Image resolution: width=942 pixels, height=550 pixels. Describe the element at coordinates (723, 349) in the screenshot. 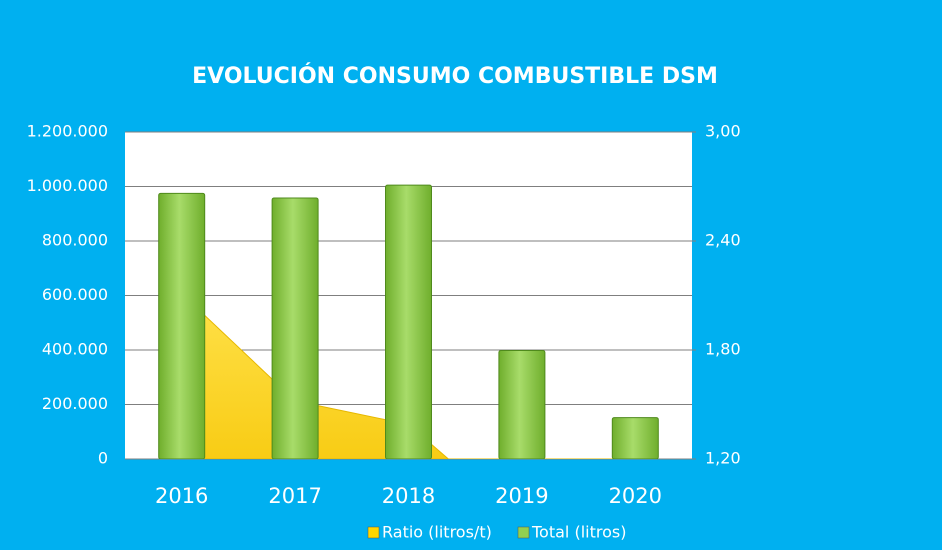

I see `y2-tick-label: 1,80` at that location.